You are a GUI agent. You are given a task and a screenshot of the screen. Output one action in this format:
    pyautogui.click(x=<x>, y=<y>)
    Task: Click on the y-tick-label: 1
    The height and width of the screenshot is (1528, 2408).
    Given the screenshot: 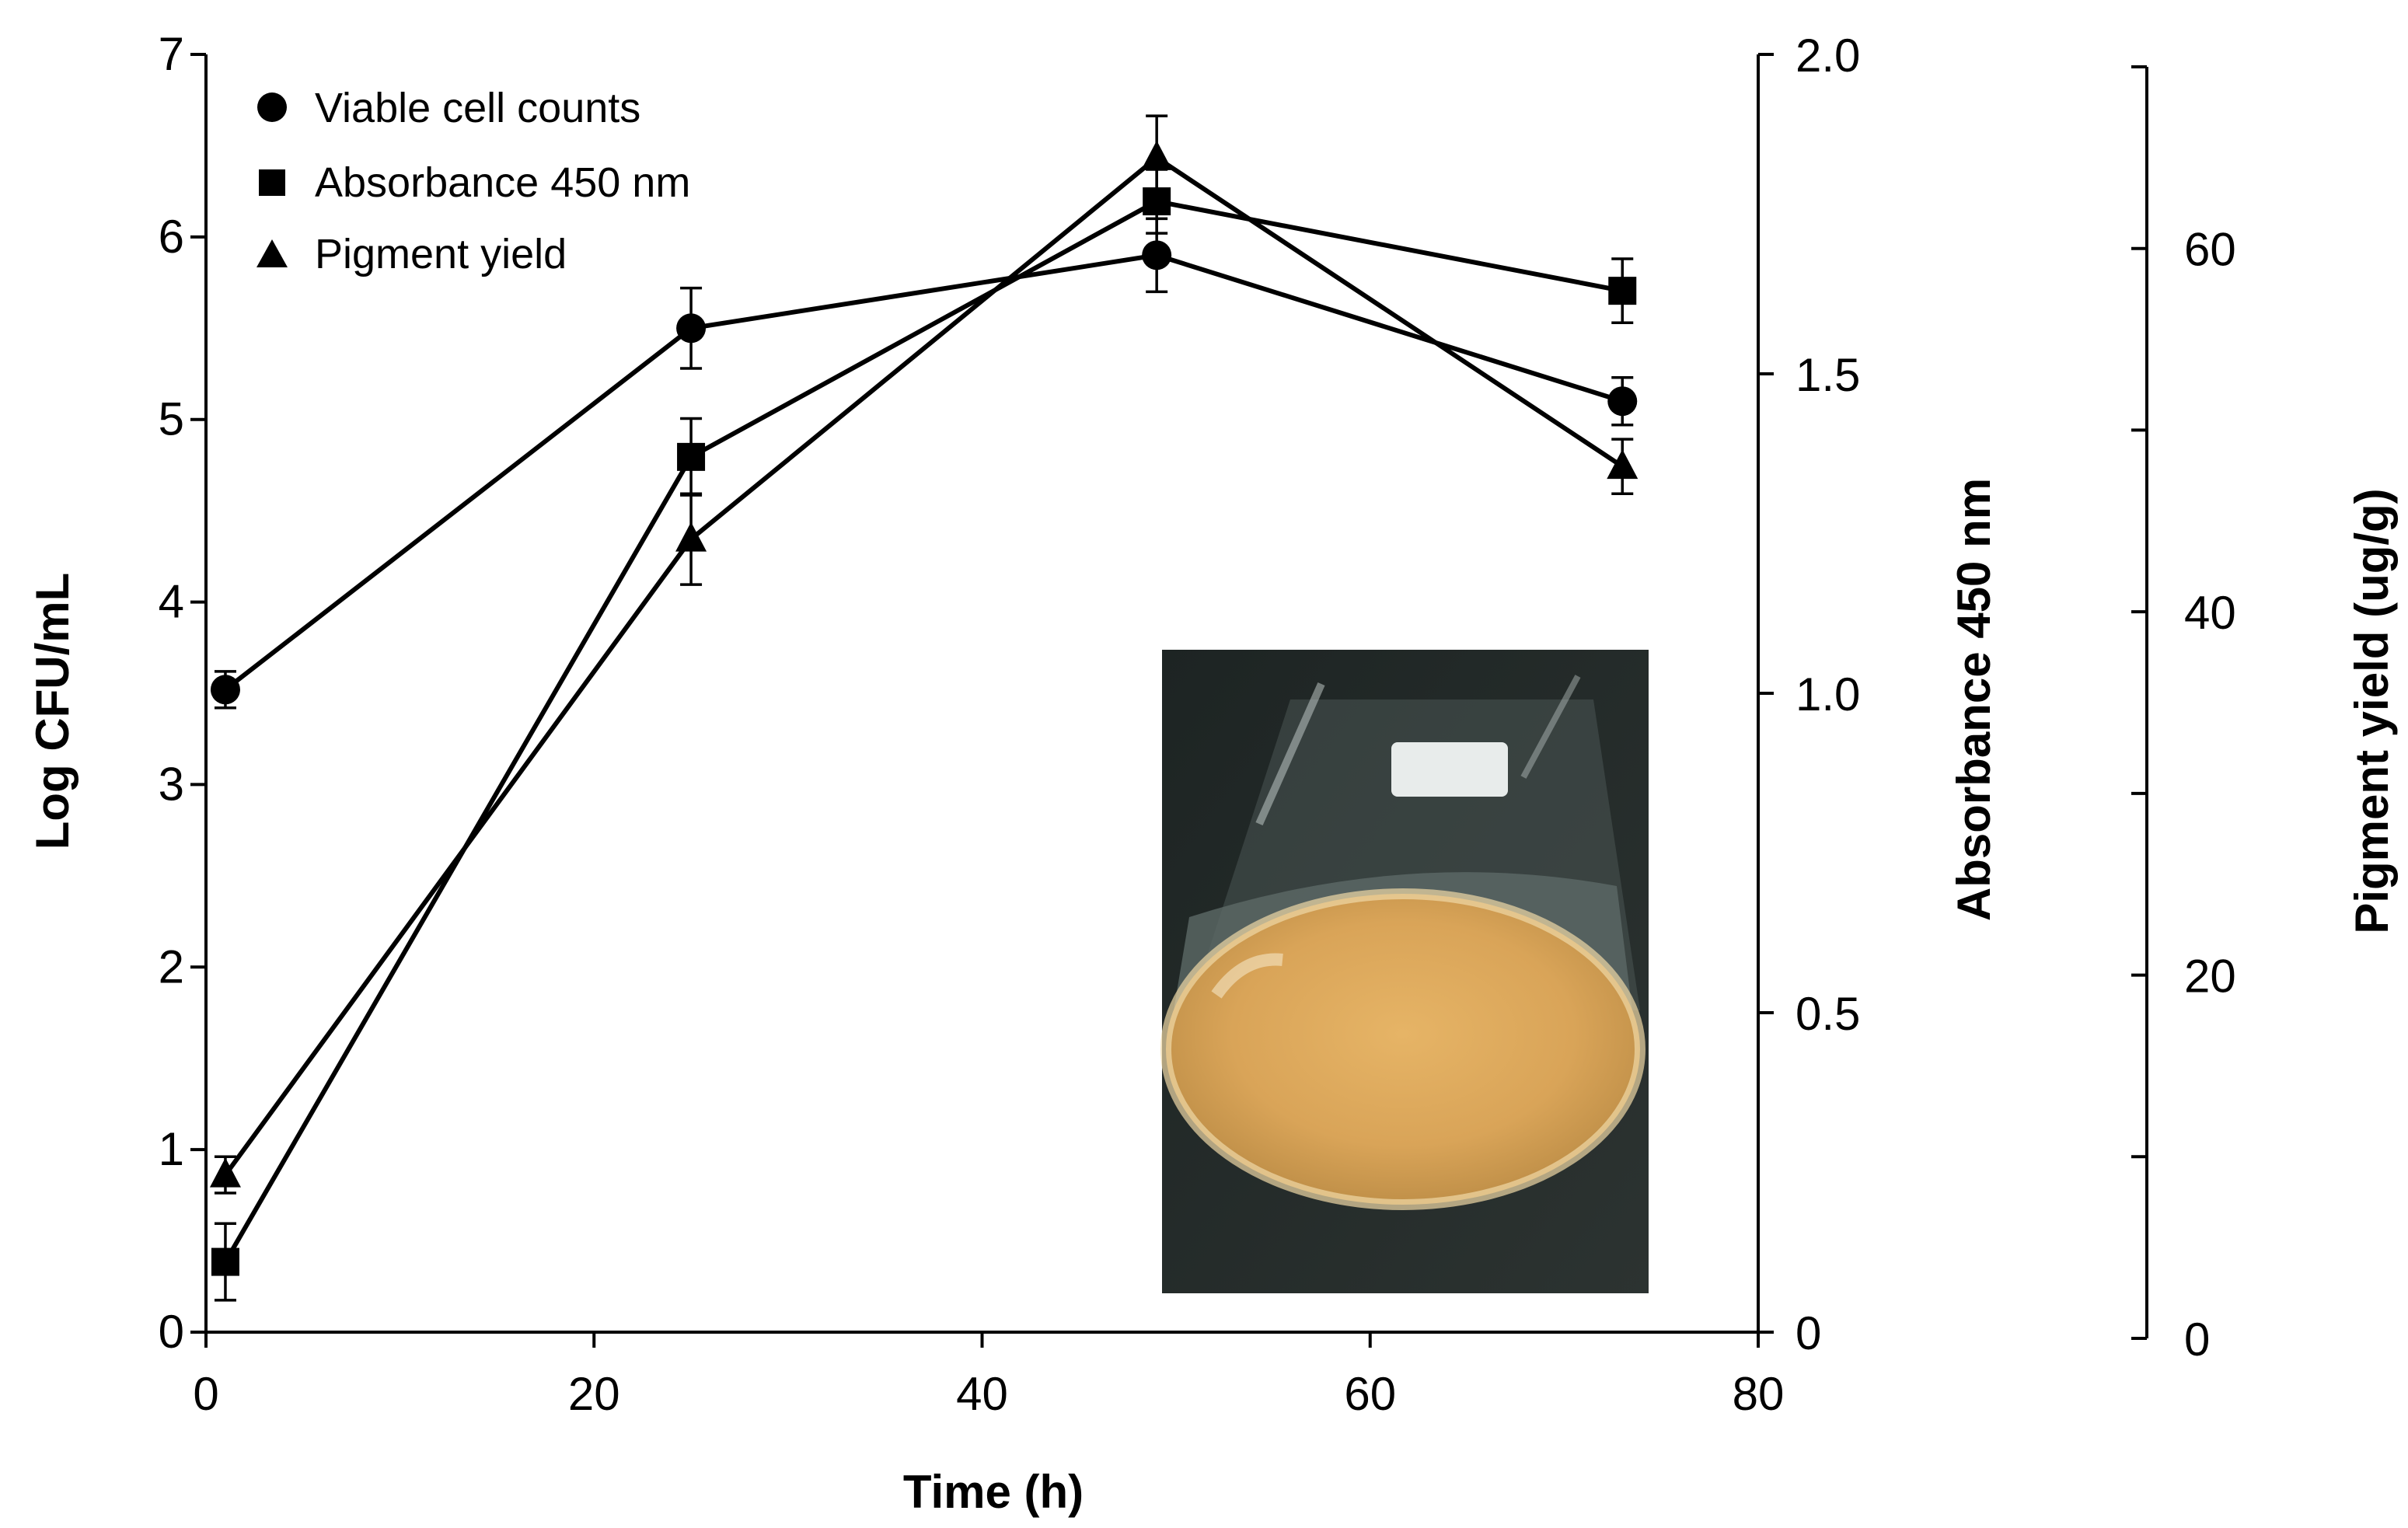 What is the action you would take?
    pyautogui.click(x=171, y=1149)
    